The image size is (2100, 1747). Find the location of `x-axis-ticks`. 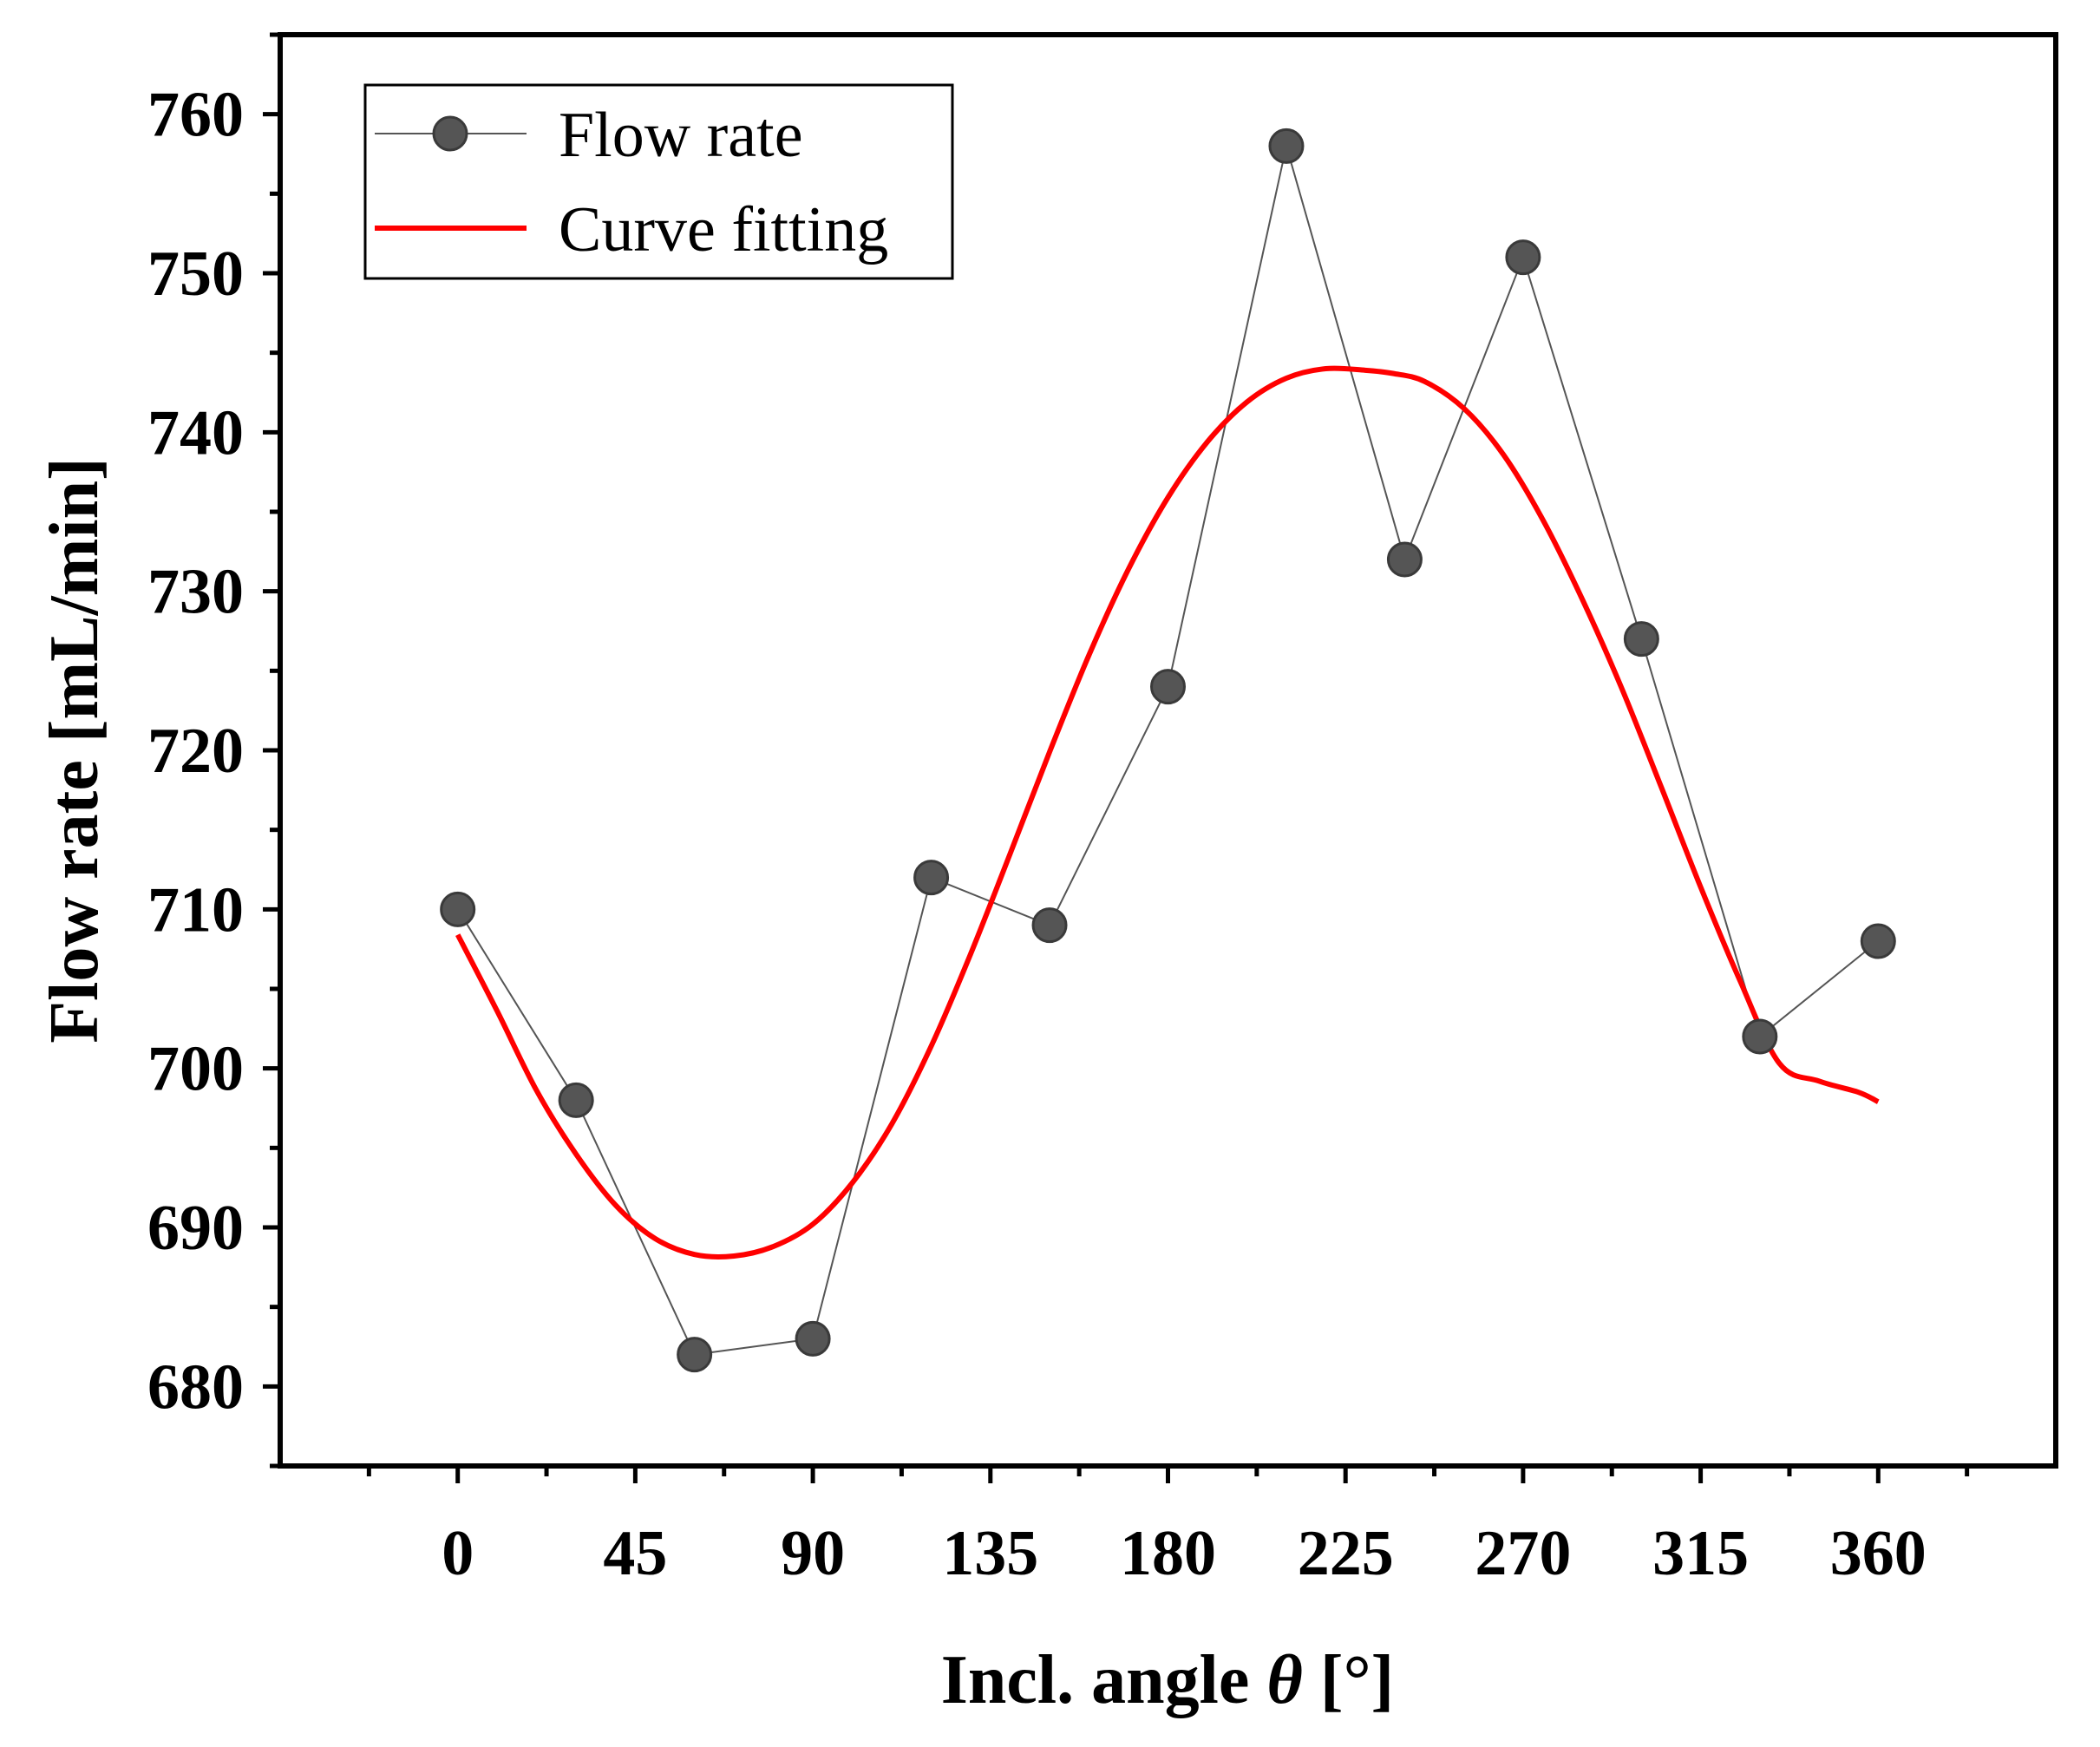

x-axis-ticks is located at coordinates (1168, 1474).